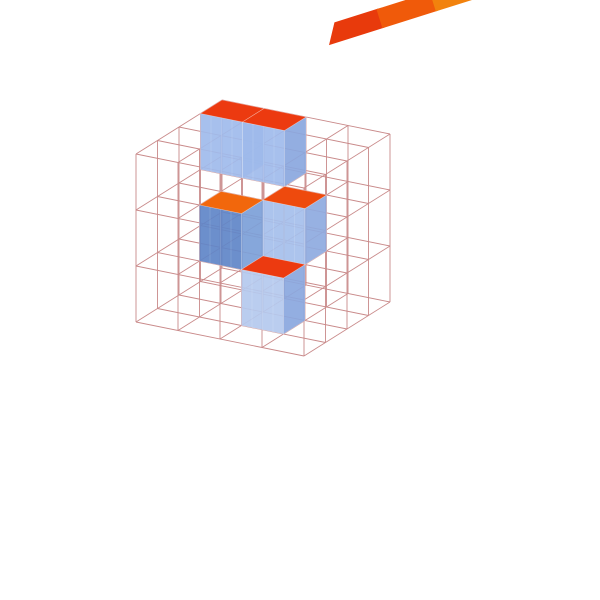 This screenshot has width=600, height=600. Describe the element at coordinates (231, 231) in the screenshot. I see `block-middle-rear` at that location.